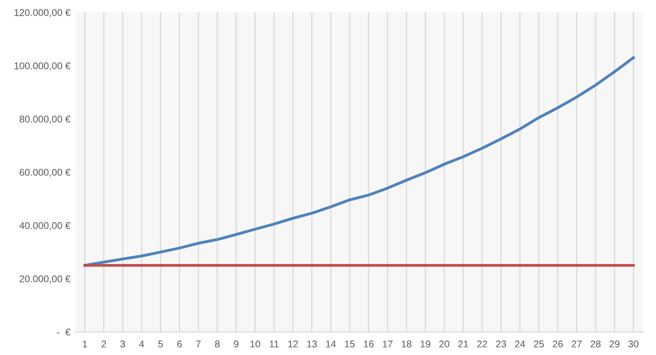 Image resolution: width=656 pixels, height=355 pixels. Describe the element at coordinates (45, 172) in the screenshot. I see `y-tick-label: 60.000,00 €` at that location.